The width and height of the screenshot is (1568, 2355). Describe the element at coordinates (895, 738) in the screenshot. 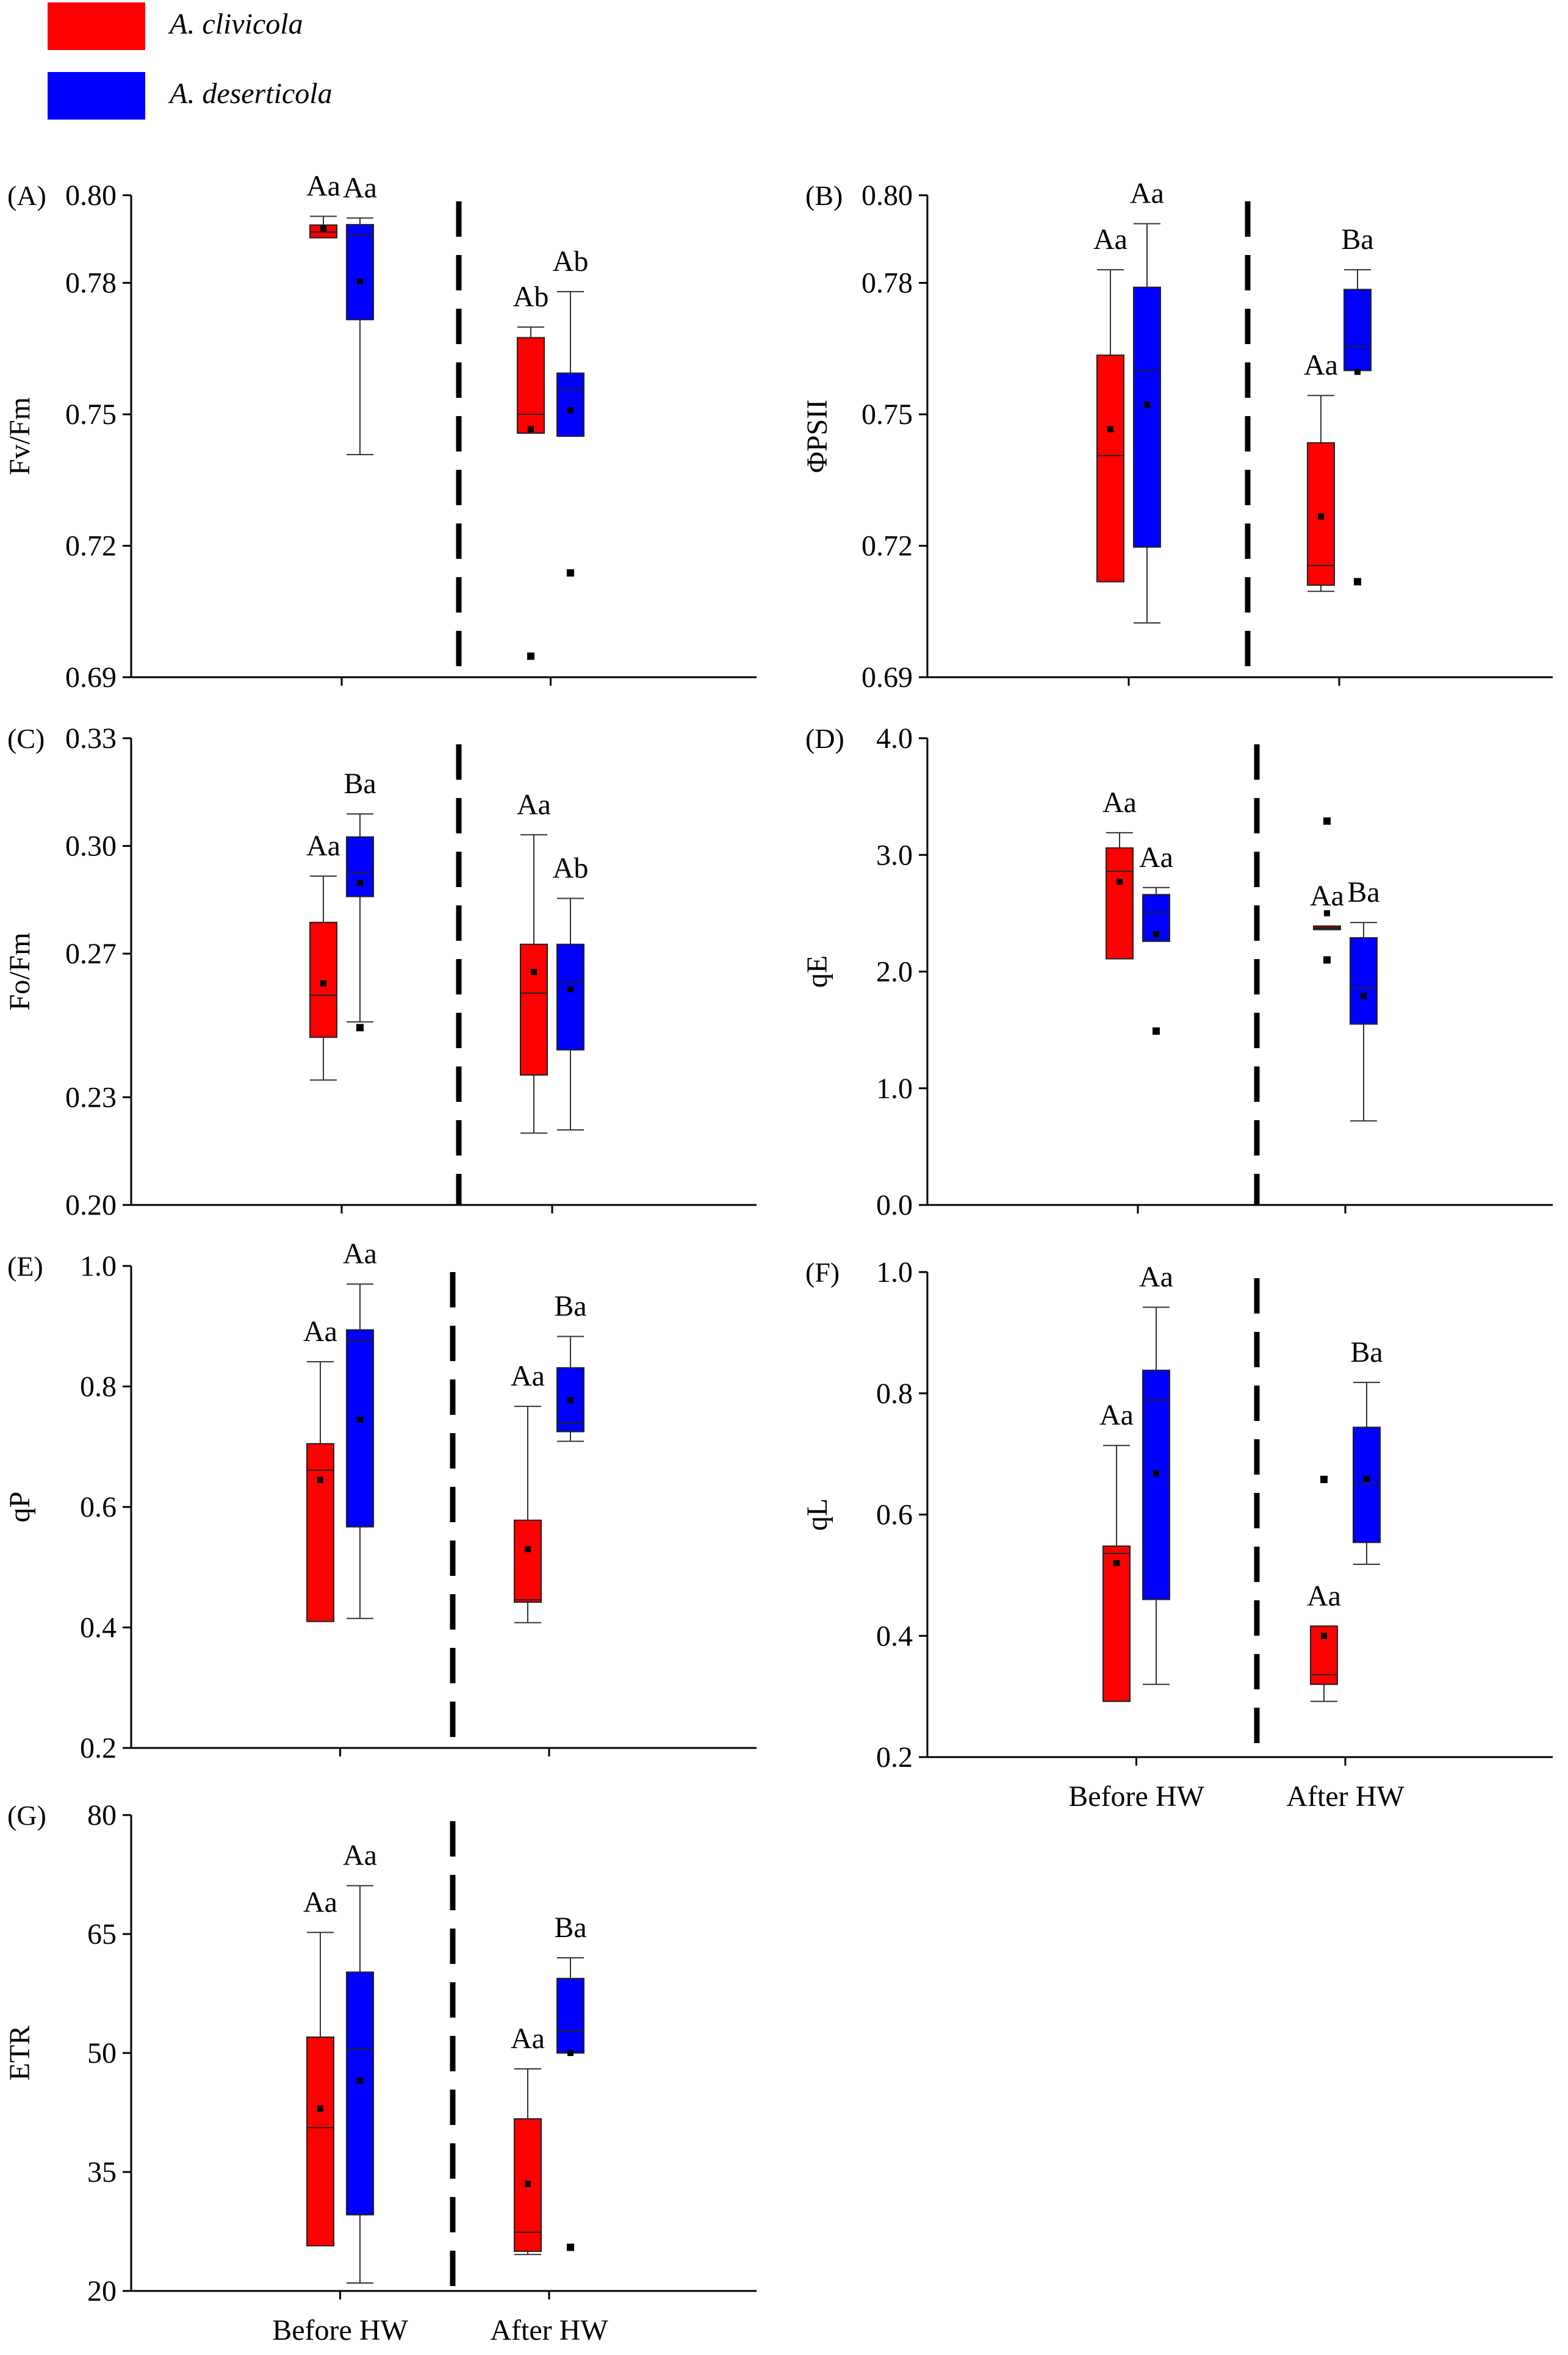

I see `y-tick-label: 4.0` at that location.